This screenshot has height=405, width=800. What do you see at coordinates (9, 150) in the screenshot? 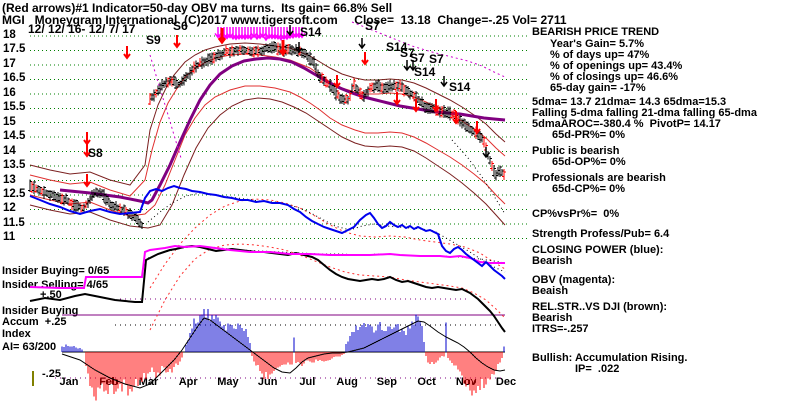
I see `price-tick-8: 14` at bounding box center [9, 150].